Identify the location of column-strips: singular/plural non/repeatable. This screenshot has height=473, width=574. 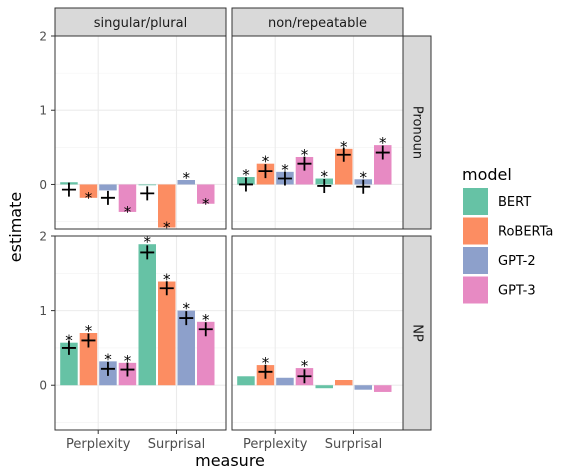
(229, 22).